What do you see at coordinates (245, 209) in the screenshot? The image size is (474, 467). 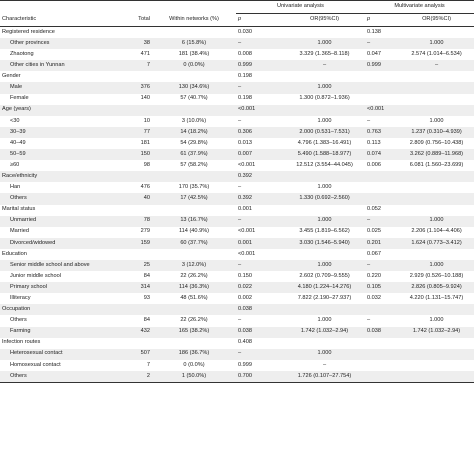 I see `cell-univariate-p: 0.001` at bounding box center [245, 209].